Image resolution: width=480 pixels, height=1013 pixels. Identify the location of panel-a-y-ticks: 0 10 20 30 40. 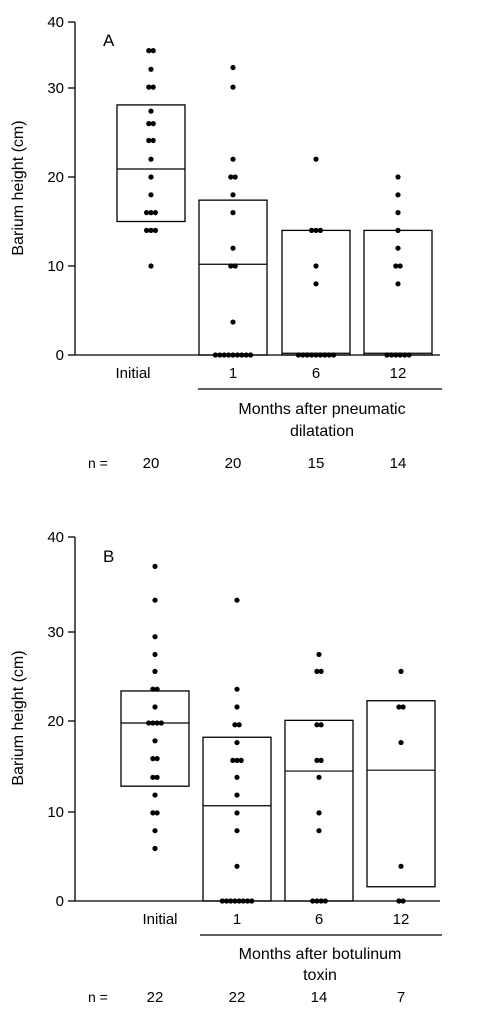
(61, 189).